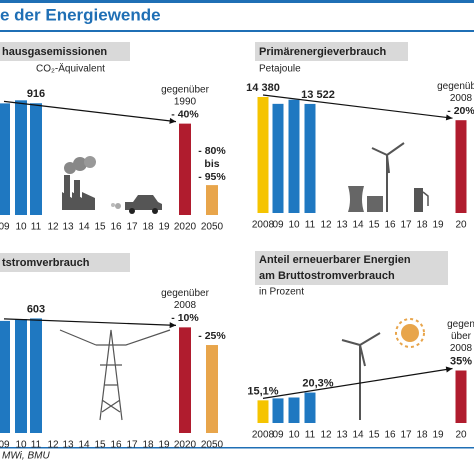 The height and width of the screenshot is (463, 474). I want to click on change-label: - 10%, so click(185, 318).